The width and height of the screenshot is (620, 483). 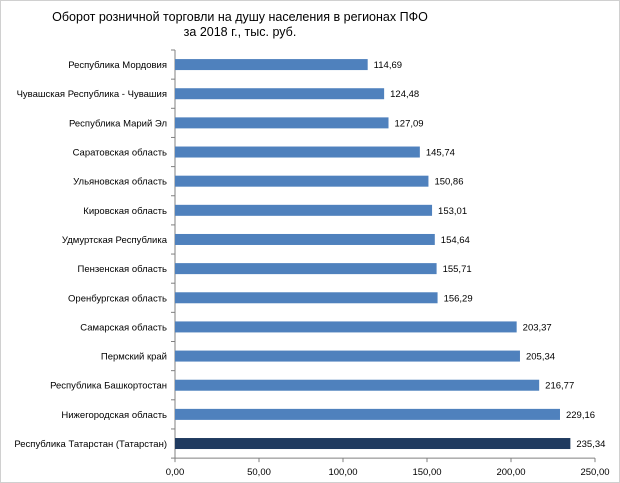 I want to click on x-tick-label: 50,00, so click(x=259, y=472).